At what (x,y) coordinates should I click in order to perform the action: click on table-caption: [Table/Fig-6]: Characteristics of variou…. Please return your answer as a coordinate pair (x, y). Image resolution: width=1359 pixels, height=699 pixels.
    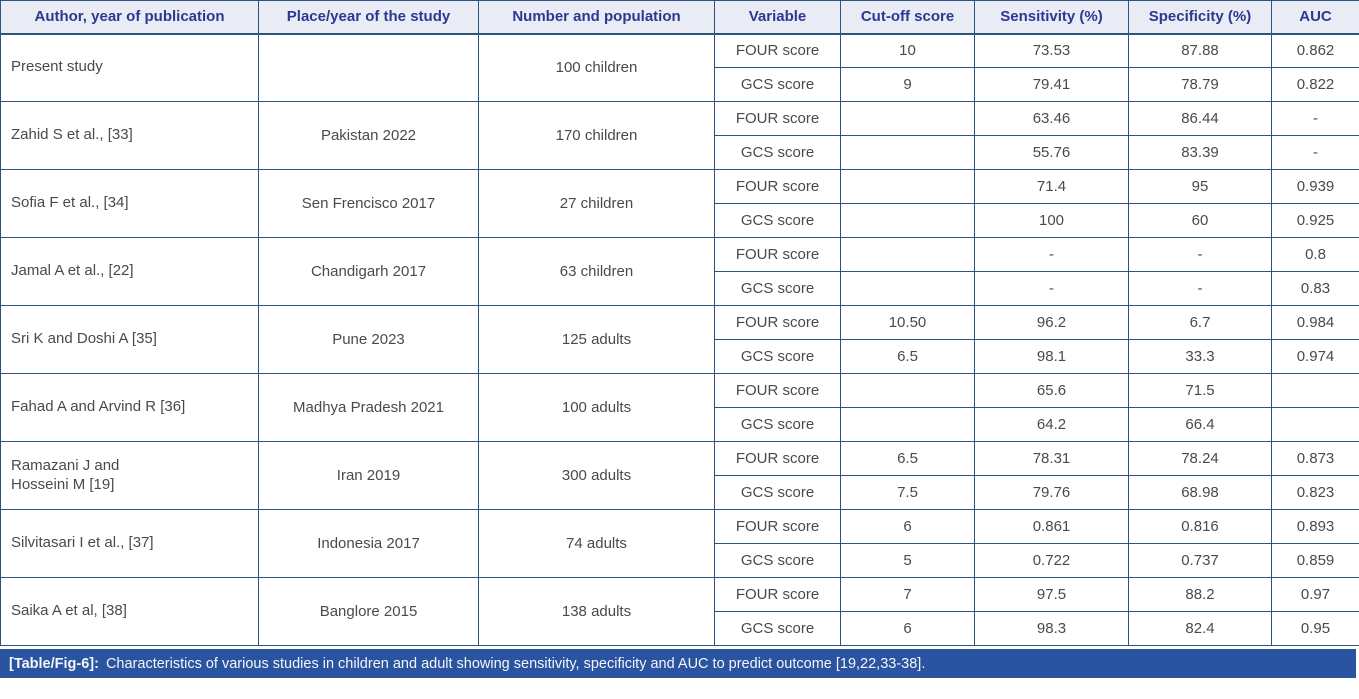
    Looking at the image, I should click on (678, 663).